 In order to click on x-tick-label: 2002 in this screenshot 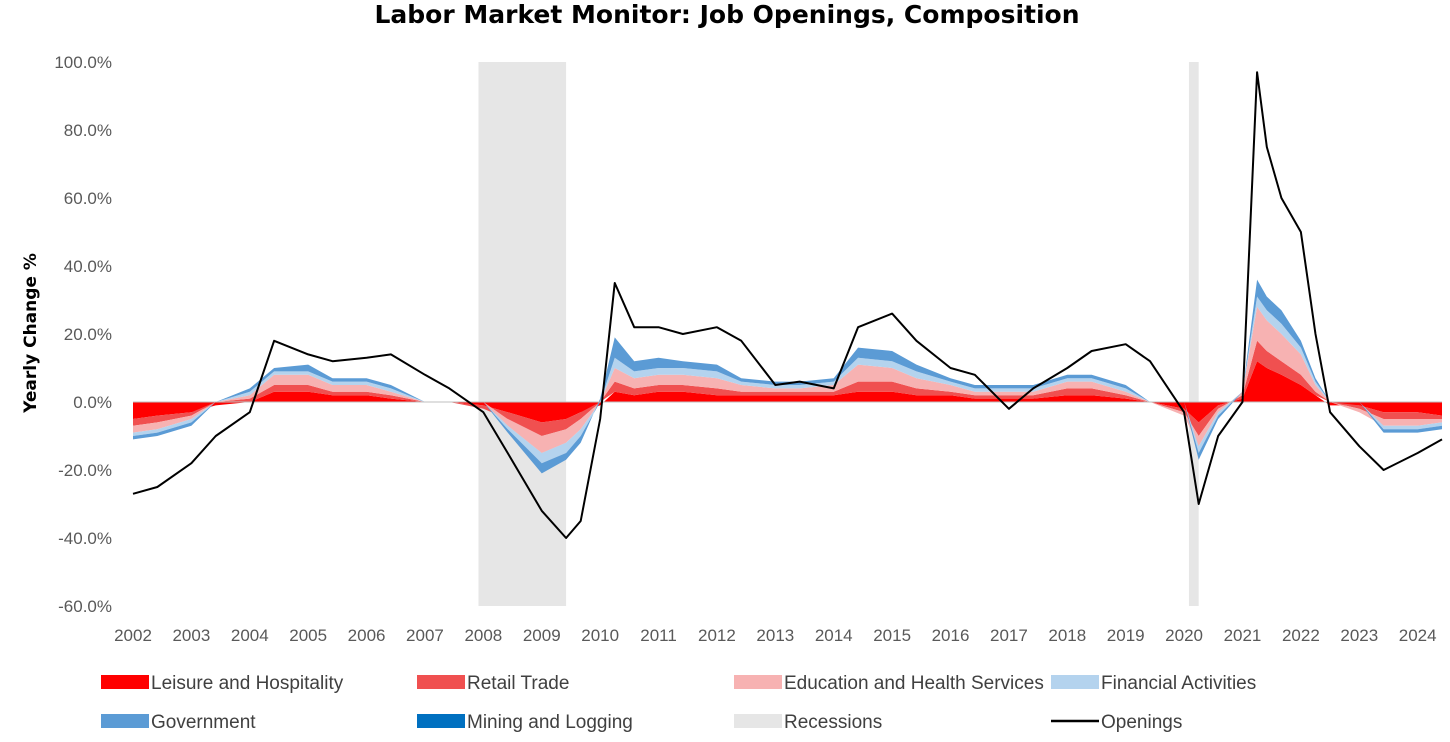, I will do `click(133, 635)`.